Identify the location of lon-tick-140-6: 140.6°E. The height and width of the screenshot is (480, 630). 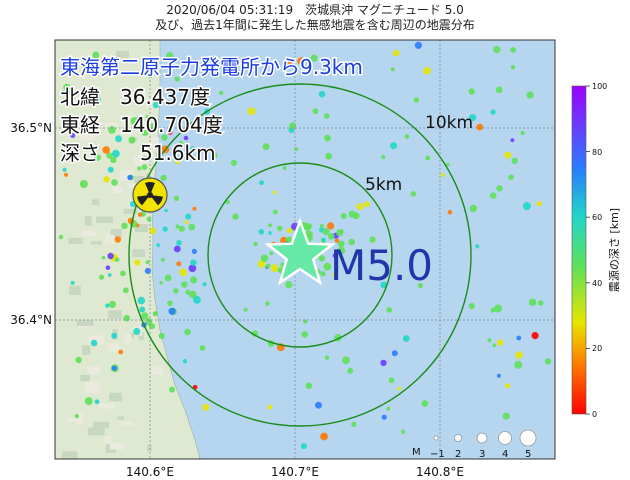
(150, 472).